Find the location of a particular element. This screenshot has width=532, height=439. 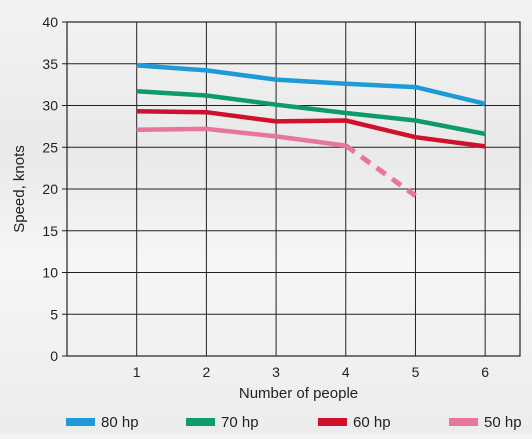

legend: 80 hp 70 hp 60 hp 50 hp is located at coordinates (294, 422).